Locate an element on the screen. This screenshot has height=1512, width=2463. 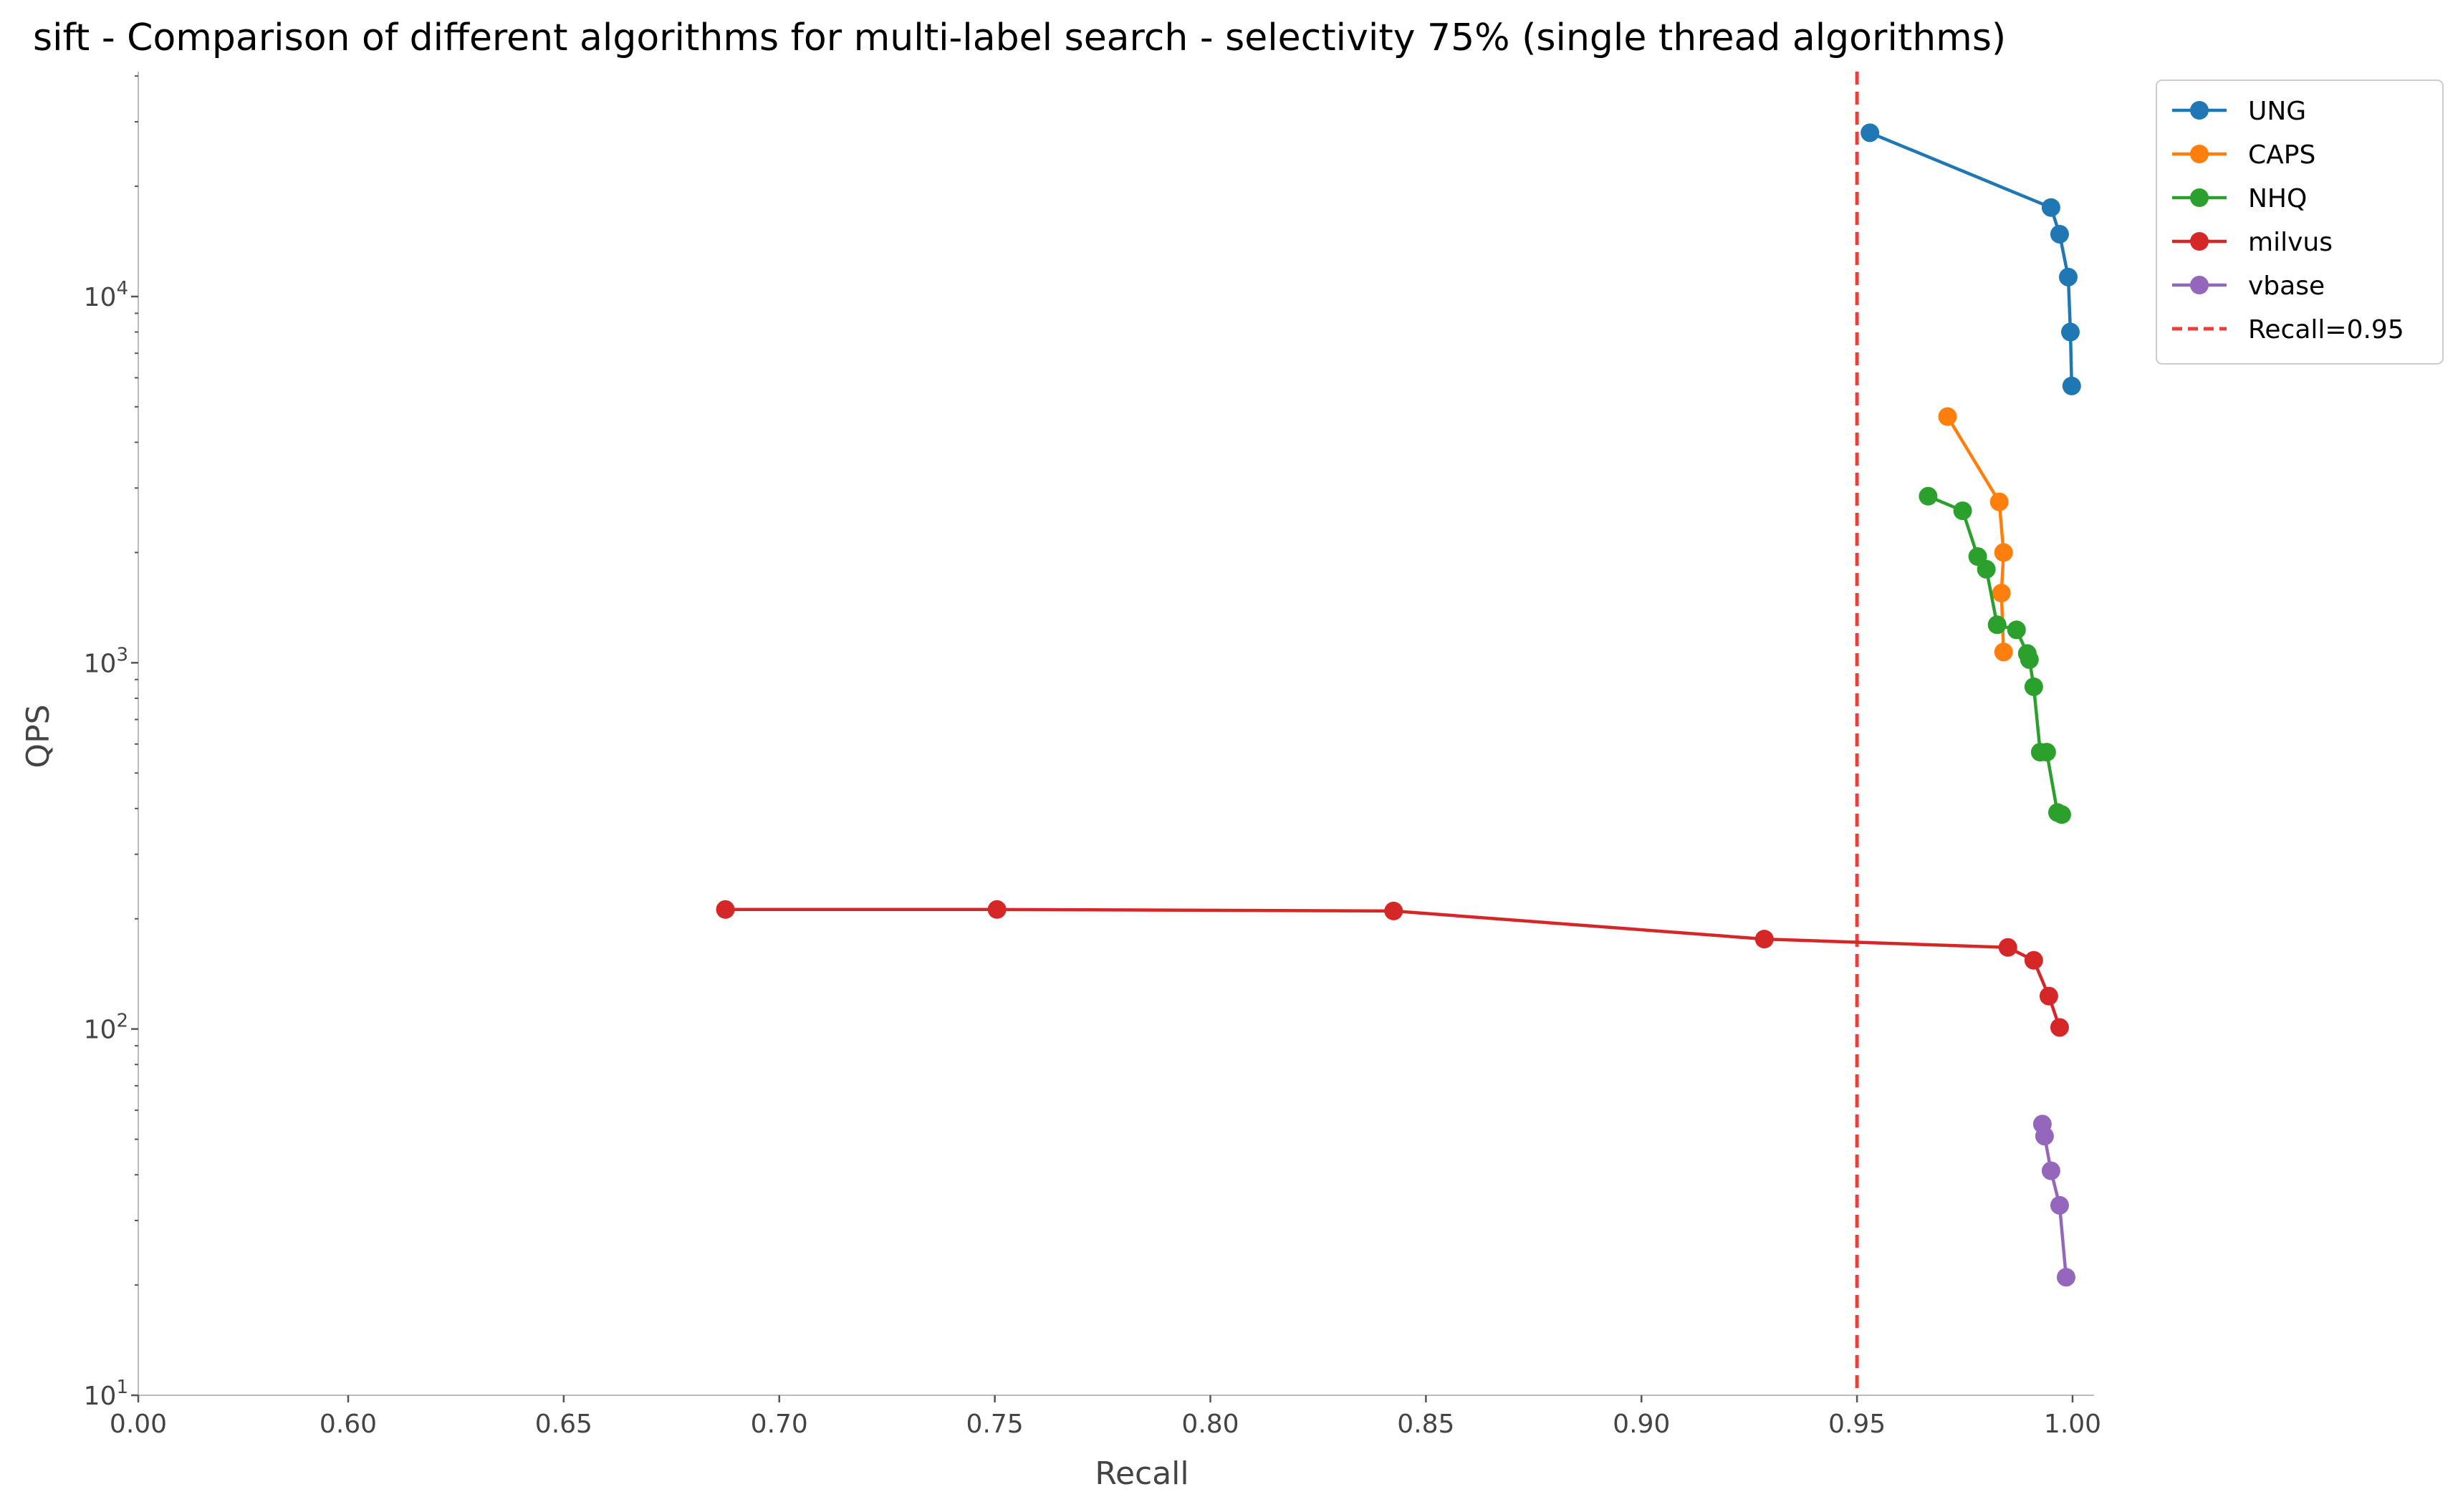
series-CAPS is located at coordinates (1976, 534).